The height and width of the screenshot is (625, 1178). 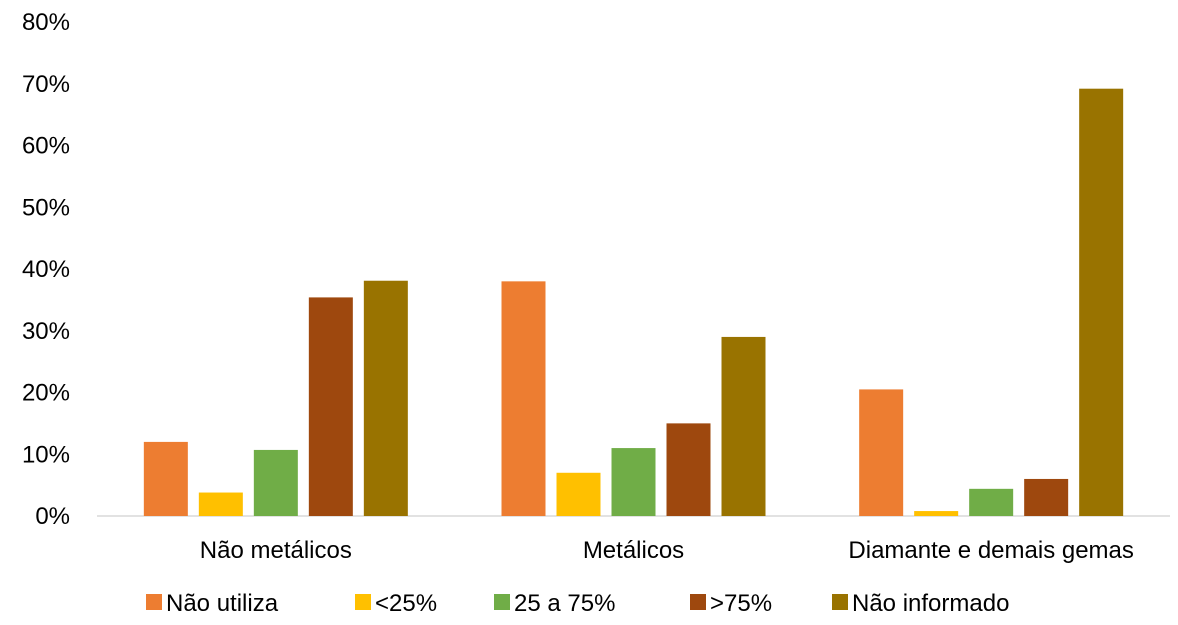 What do you see at coordinates (276, 550) in the screenshot?
I see `category-label: Não metálicos` at bounding box center [276, 550].